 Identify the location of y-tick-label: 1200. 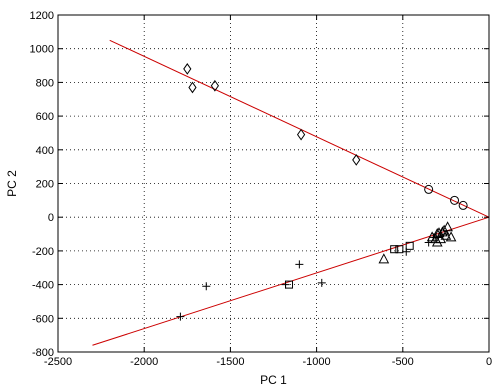
(42, 16).